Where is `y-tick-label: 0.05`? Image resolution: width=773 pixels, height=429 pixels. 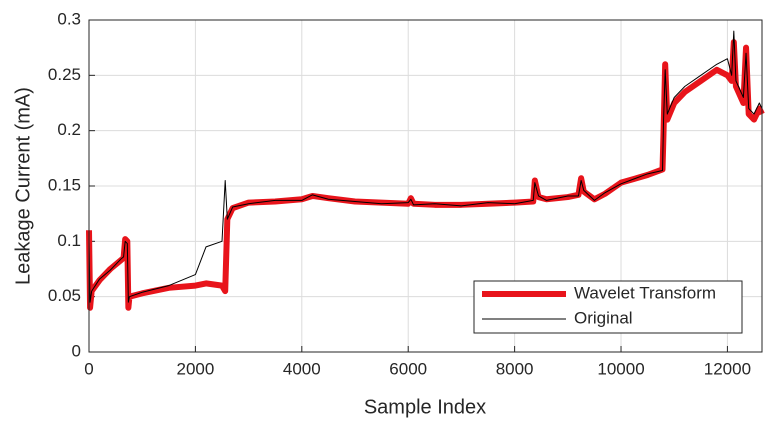 y-tick-label: 0.05 is located at coordinates (64, 295).